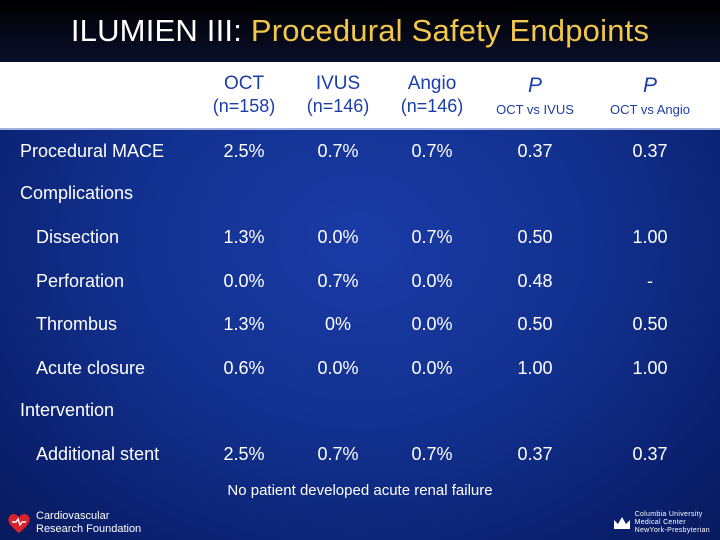  I want to click on crf-logo-text: Cardiovascular Research Foundation, so click(88, 523).